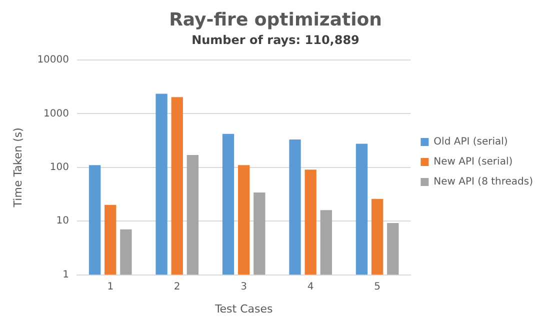 The width and height of the screenshot is (551, 324). What do you see at coordinates (63, 221) in the screenshot?
I see `y-tick-label: 10` at bounding box center [63, 221].